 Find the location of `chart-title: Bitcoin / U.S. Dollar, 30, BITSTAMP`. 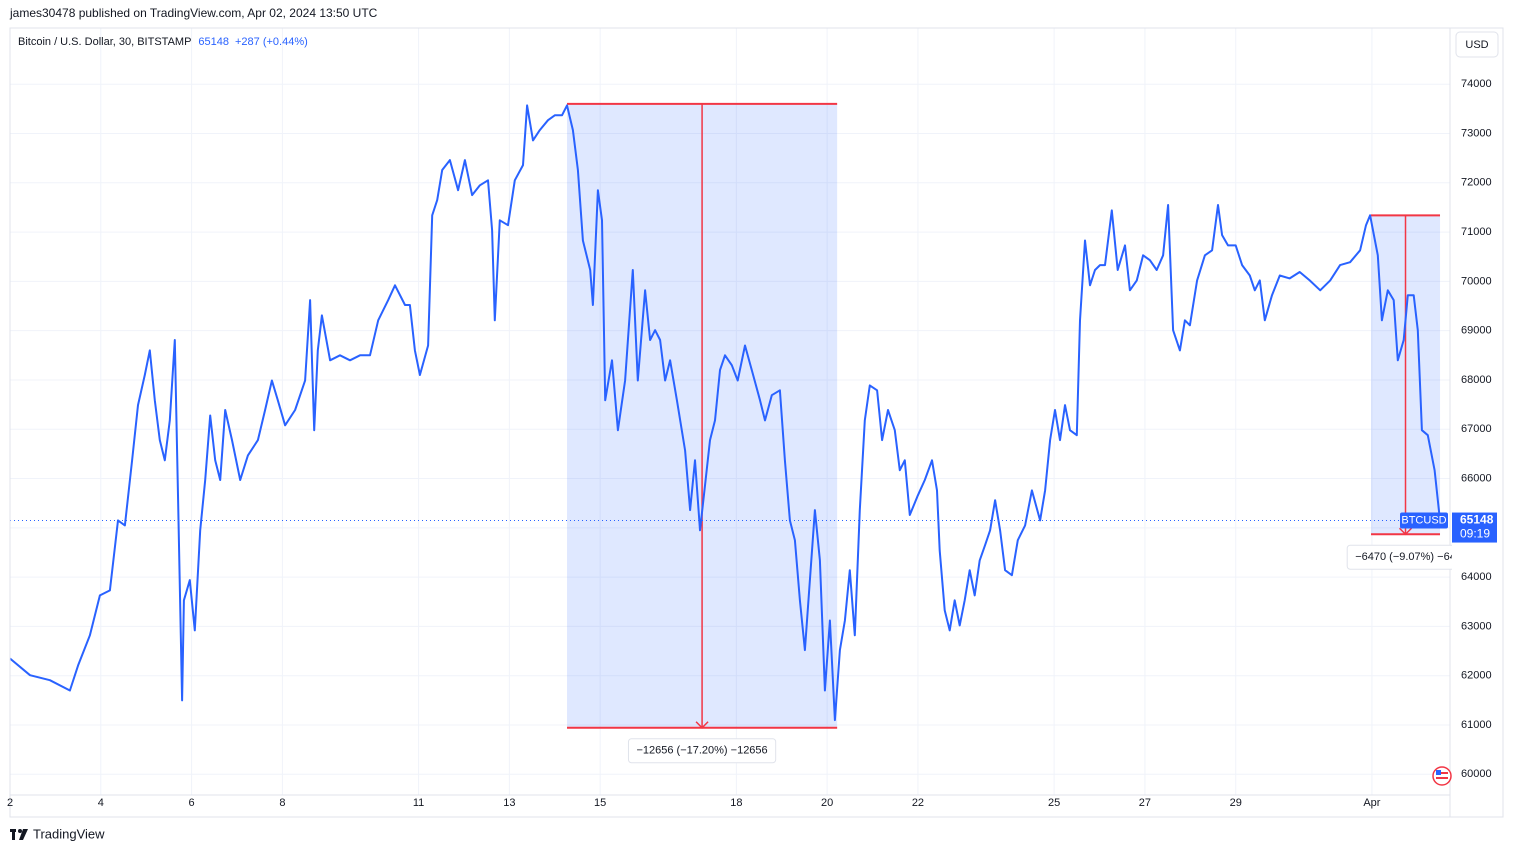

chart-title: Bitcoin / U.S. Dollar, 30, BITSTAMP is located at coordinates (104, 42).